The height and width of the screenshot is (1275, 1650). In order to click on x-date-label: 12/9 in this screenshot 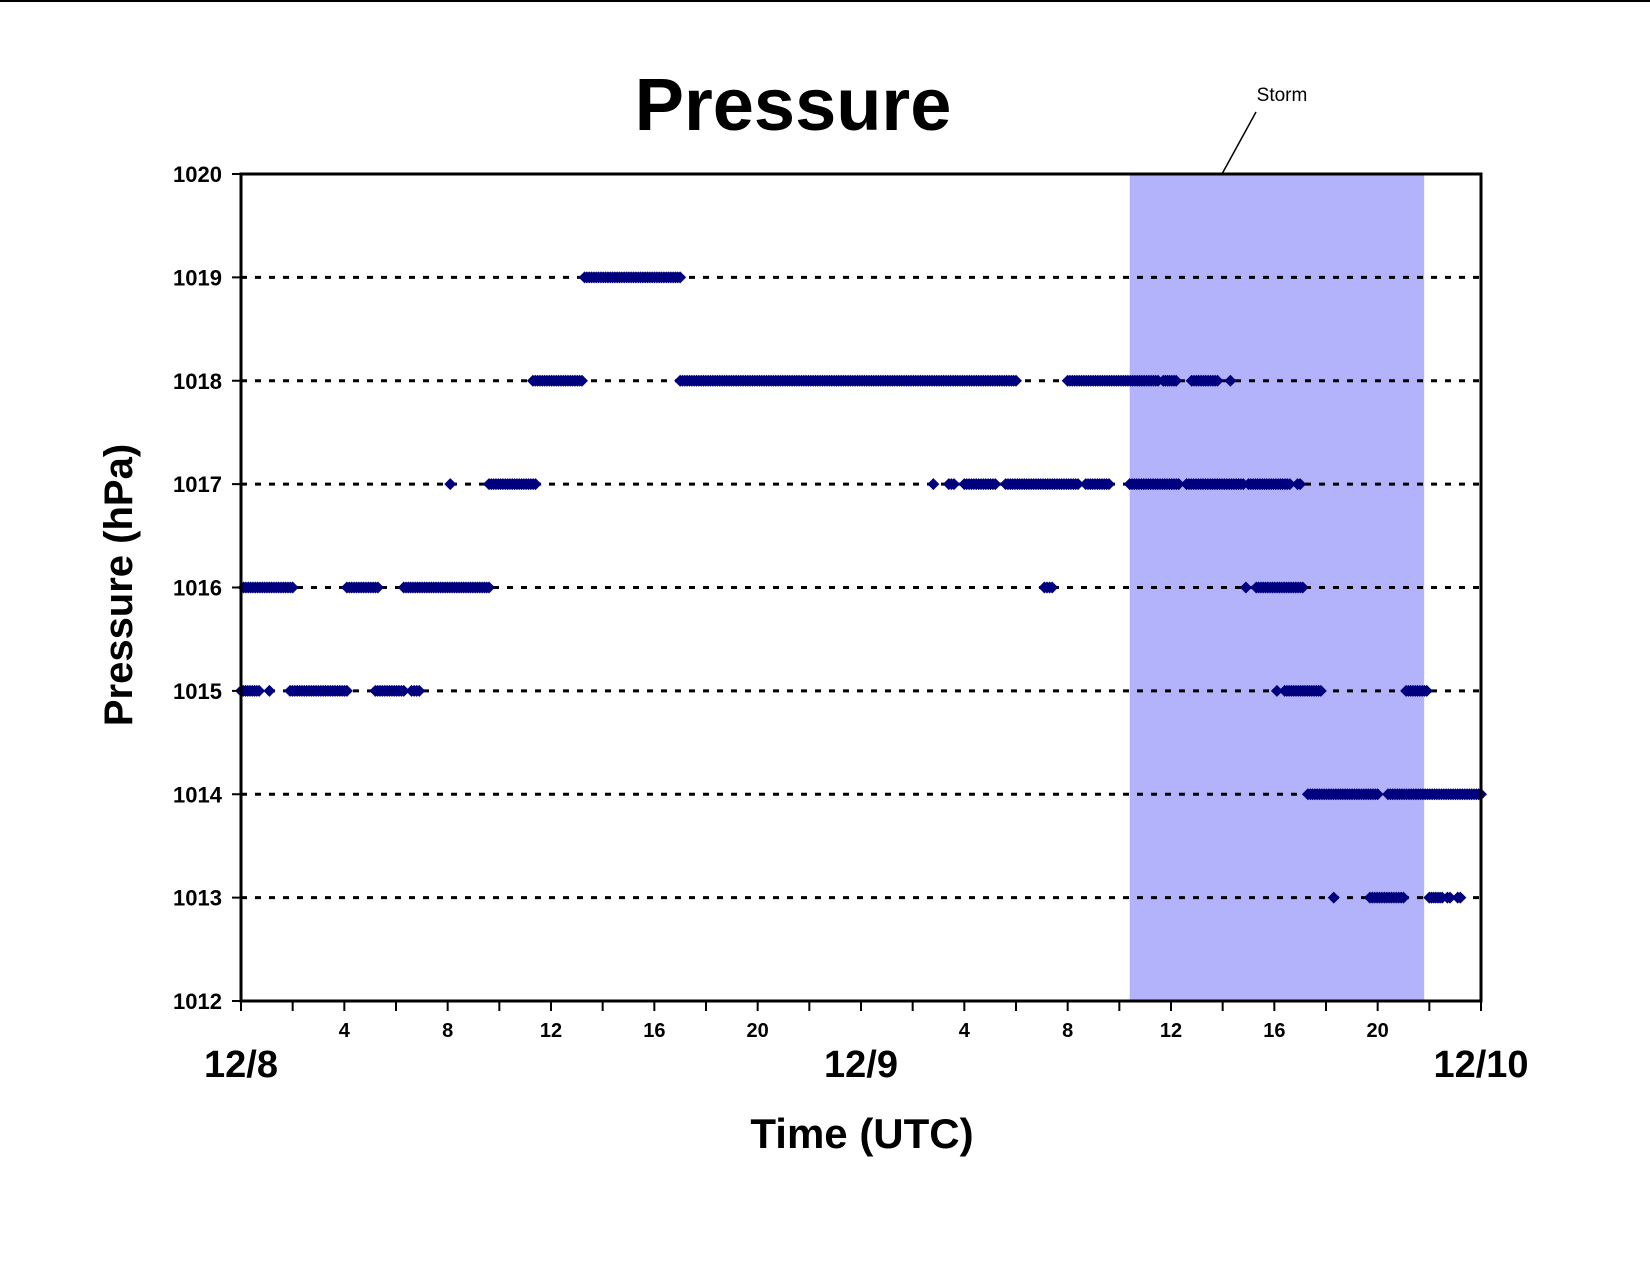, I will do `click(861, 1065)`.